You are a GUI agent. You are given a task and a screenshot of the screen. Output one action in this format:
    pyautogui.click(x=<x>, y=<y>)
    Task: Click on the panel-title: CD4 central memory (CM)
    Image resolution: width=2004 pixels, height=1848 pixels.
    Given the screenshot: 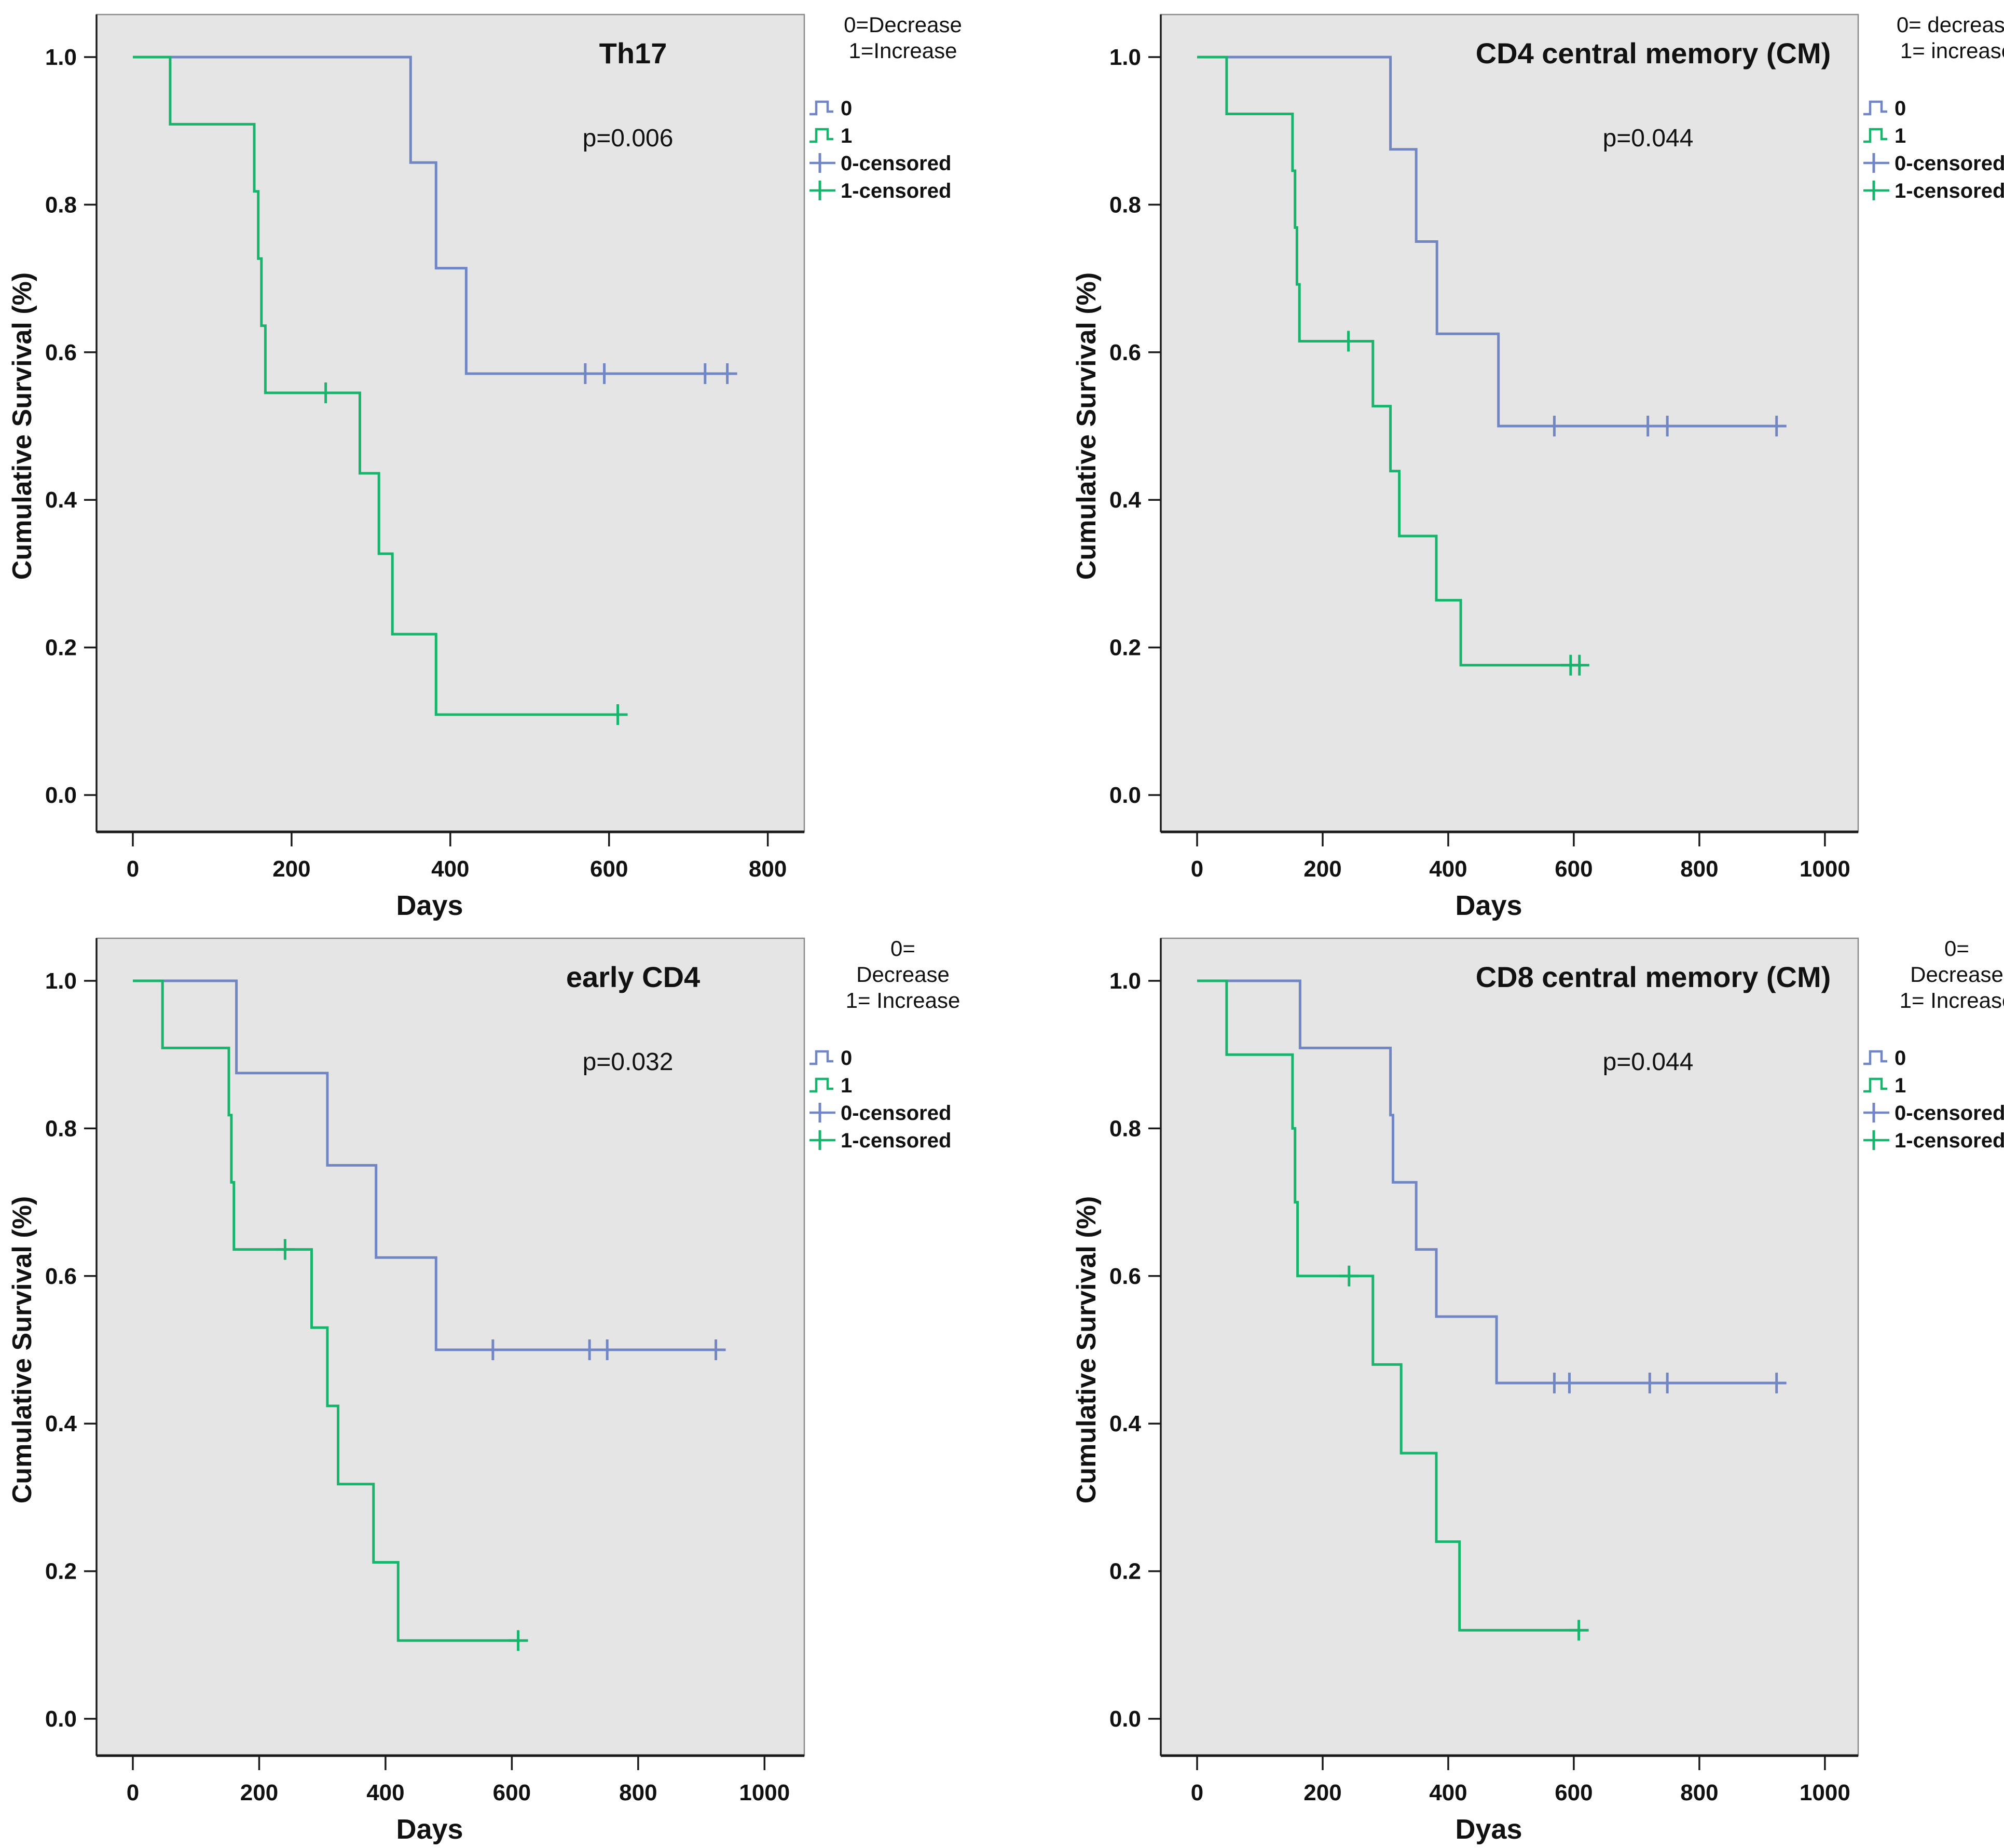 What is the action you would take?
    pyautogui.click(x=1654, y=53)
    